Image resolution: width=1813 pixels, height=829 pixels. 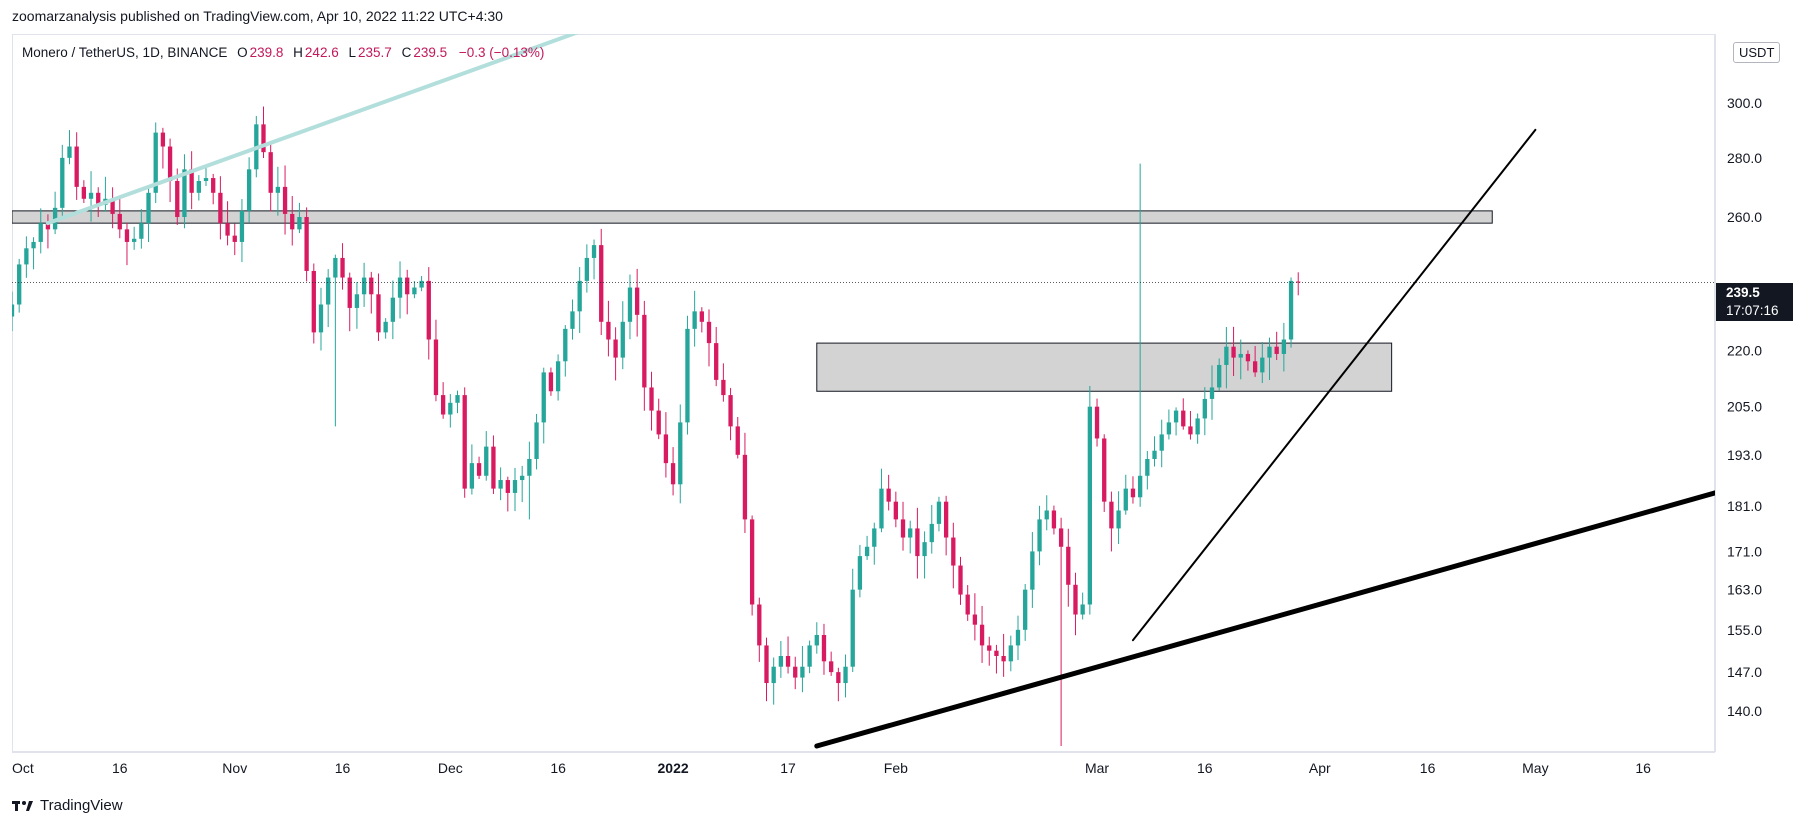 What do you see at coordinates (1744, 672) in the screenshot?
I see `y-tick-label: 147.0` at bounding box center [1744, 672].